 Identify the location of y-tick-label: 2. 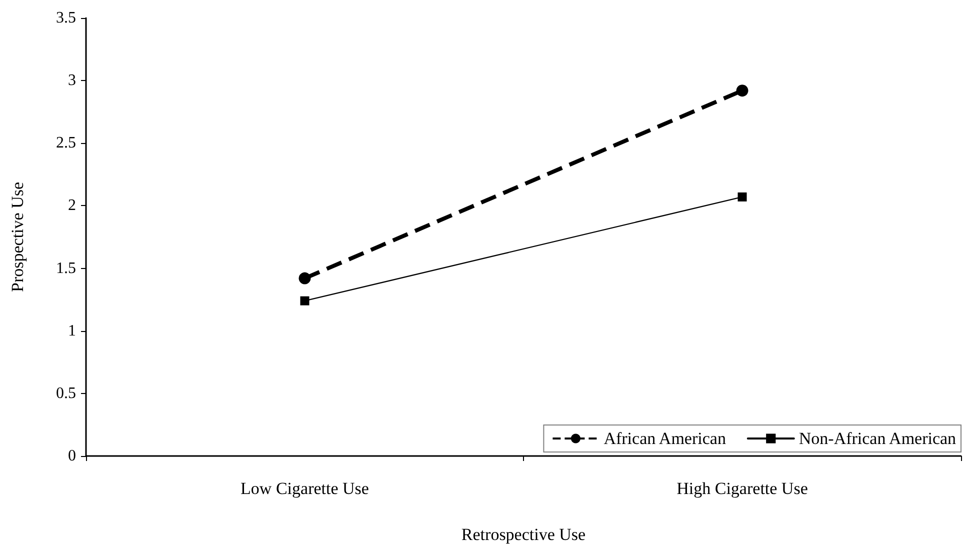
(72, 205).